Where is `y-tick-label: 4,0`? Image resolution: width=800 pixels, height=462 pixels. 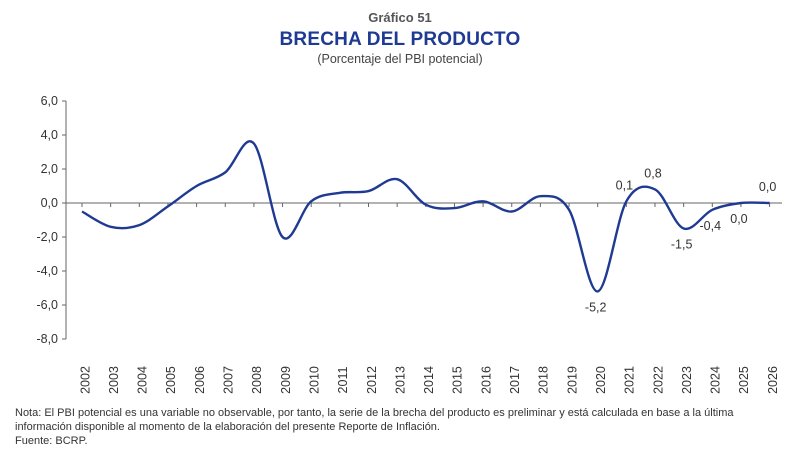 y-tick-label: 4,0 is located at coordinates (49, 135).